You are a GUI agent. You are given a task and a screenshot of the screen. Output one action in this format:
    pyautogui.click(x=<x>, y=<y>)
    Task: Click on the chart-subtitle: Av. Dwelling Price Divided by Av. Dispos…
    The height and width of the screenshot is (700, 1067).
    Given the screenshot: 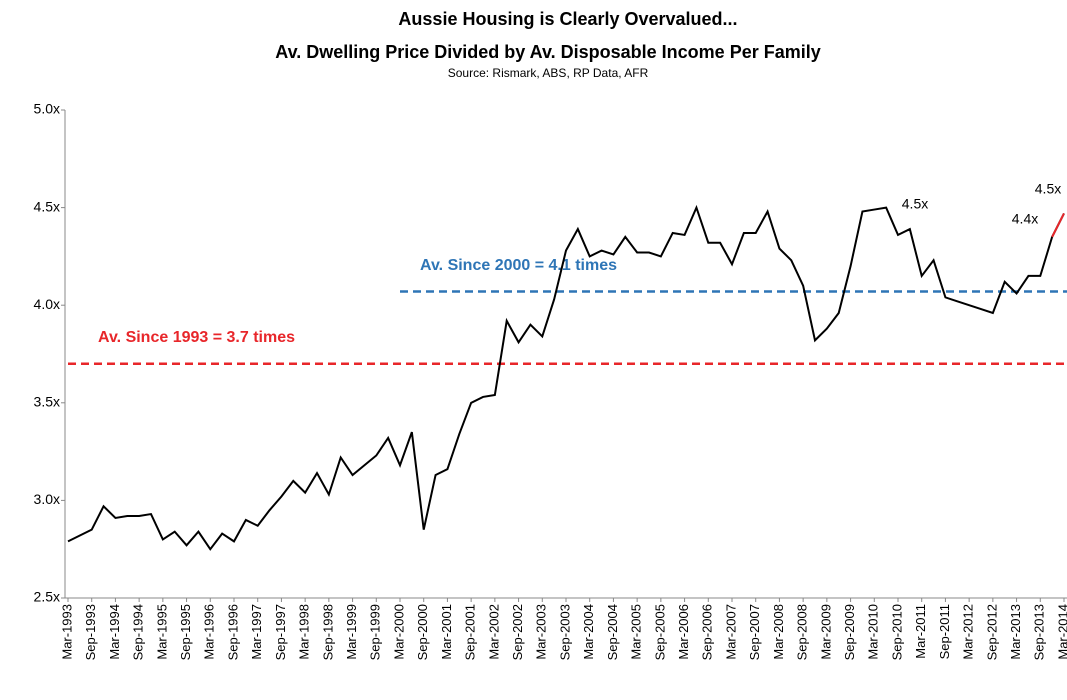 What is the action you would take?
    pyautogui.click(x=548, y=52)
    